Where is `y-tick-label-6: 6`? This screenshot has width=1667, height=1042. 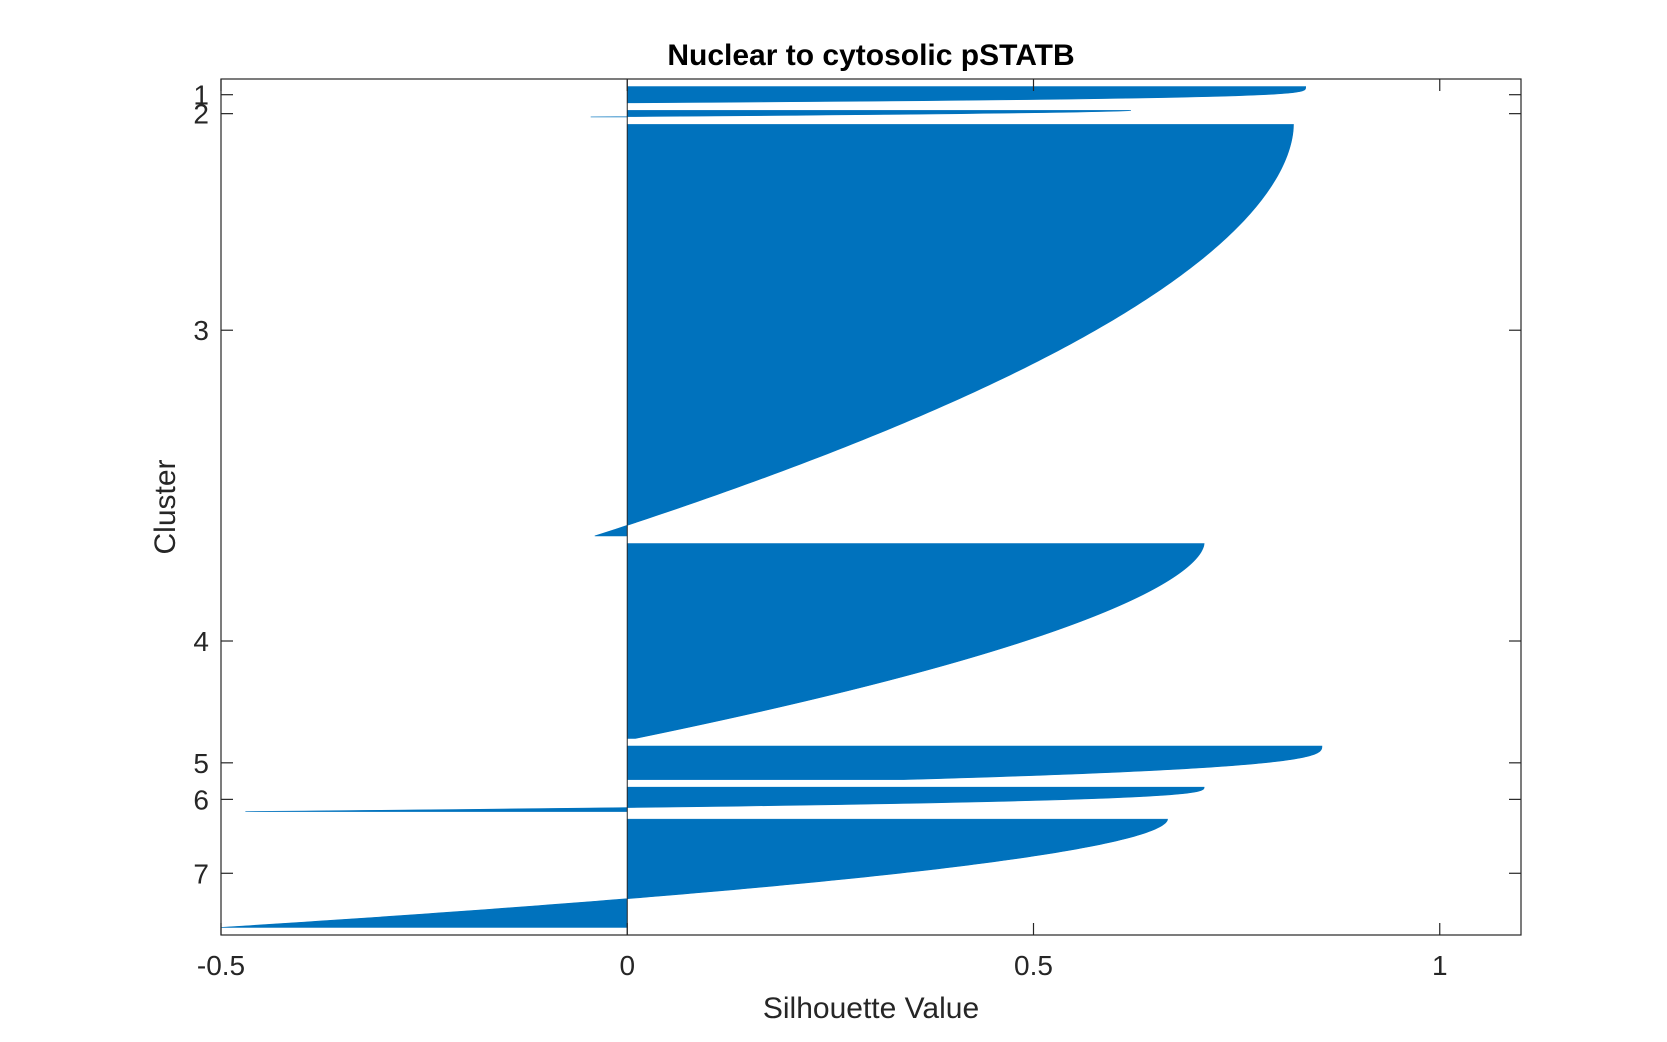 y-tick-label-6: 6 is located at coordinates (201, 799).